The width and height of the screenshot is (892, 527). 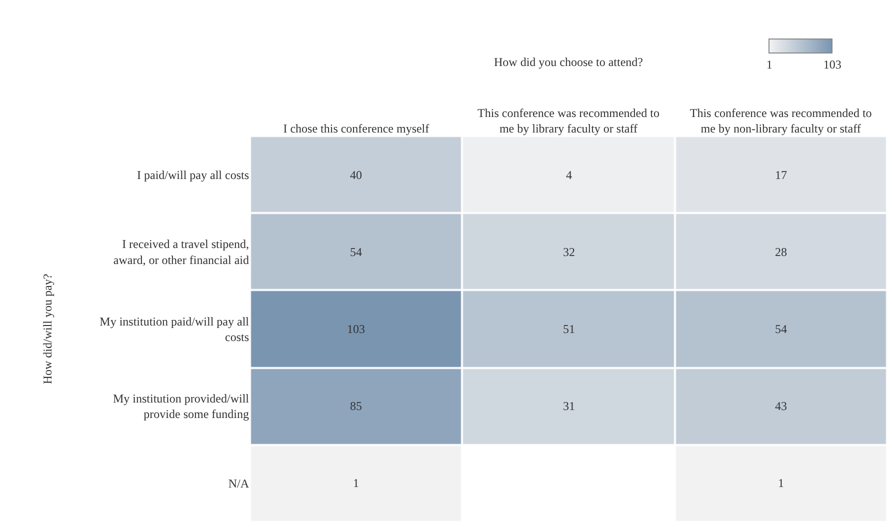 What do you see at coordinates (175, 329) in the screenshot?
I see `y-tick-label: My institution paid/will pay all costs` at bounding box center [175, 329].